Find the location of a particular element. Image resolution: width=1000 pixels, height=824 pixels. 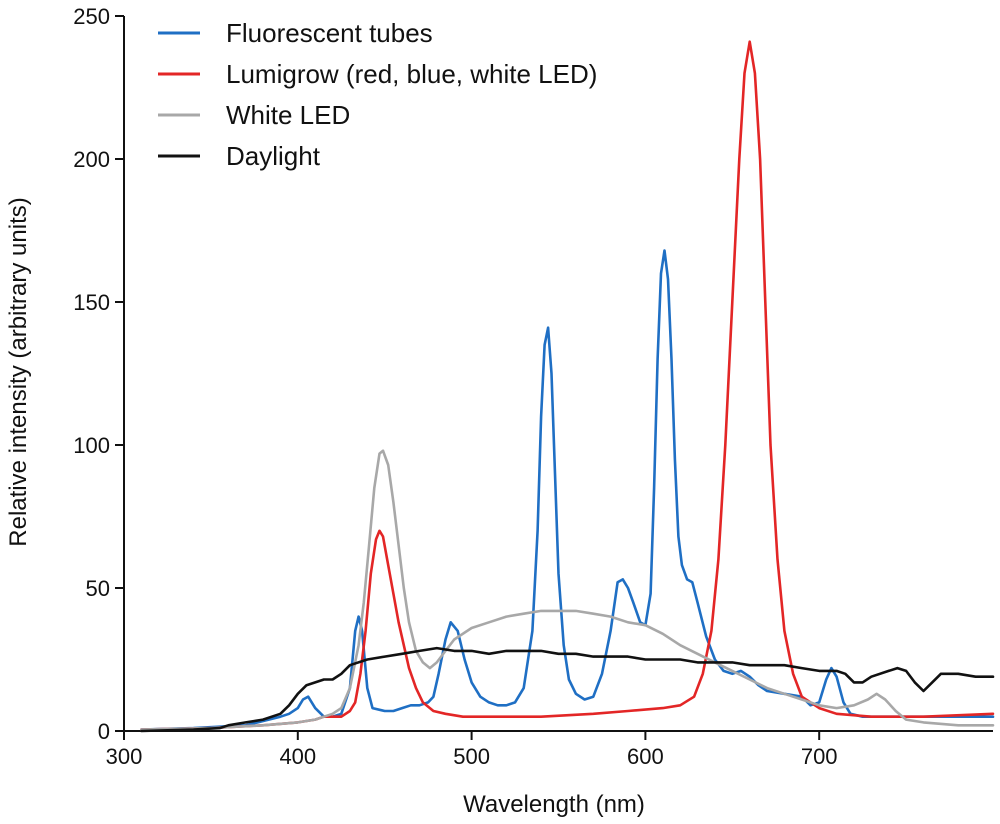

legend-label-daylight: Daylight is located at coordinates (273, 156).